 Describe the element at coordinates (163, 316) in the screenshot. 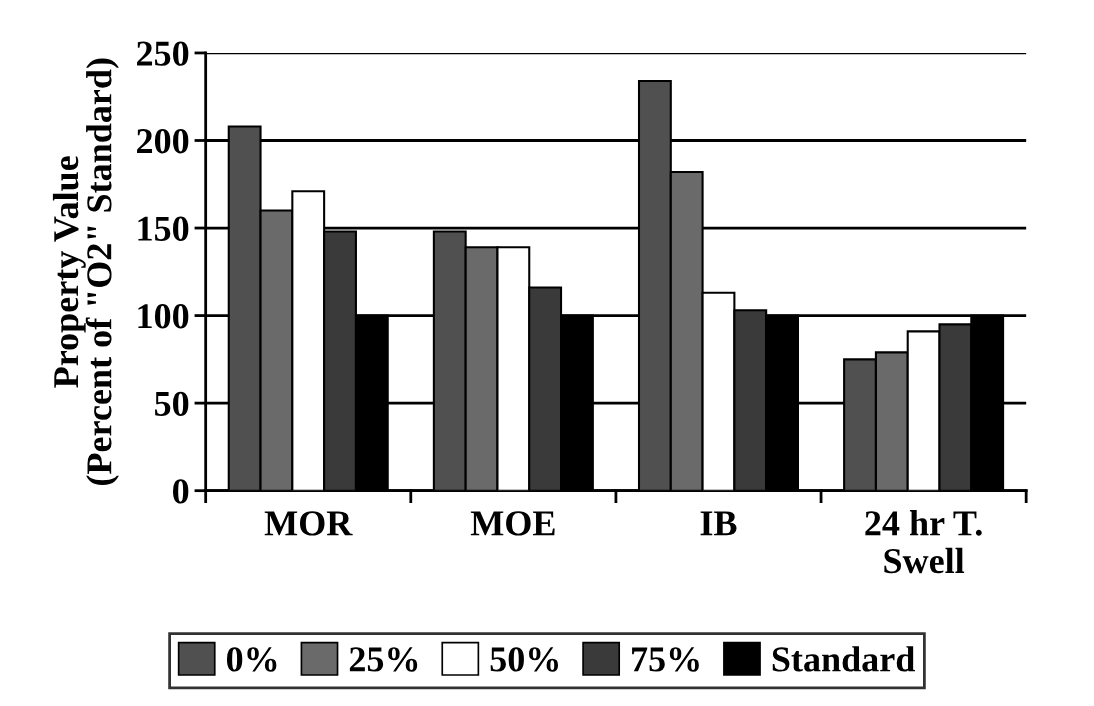

I see `y-tick-label: 100` at that location.